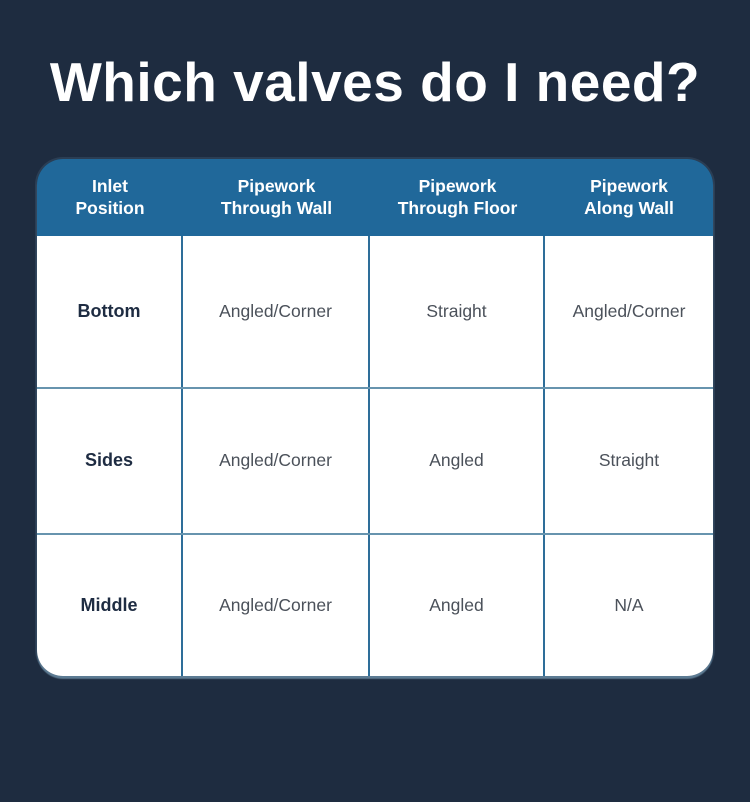 The height and width of the screenshot is (802, 750). What do you see at coordinates (110, 460) in the screenshot?
I see `row-label: Sides` at bounding box center [110, 460].